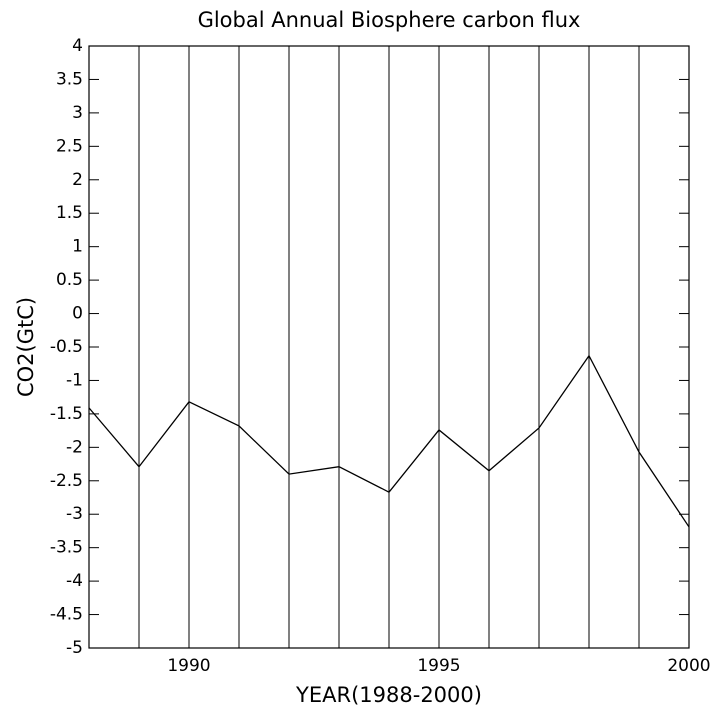 This screenshot has height=716, width=716. Describe the element at coordinates (77, 314) in the screenshot. I see `y-tick-label: 0` at that location.